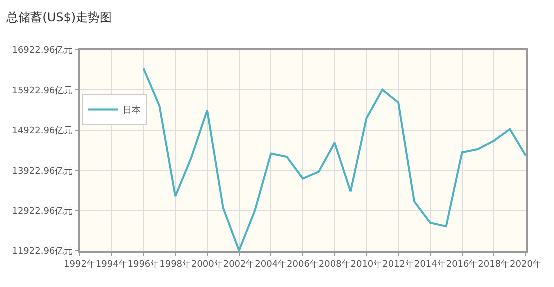  What do you see at coordinates (43, 252) in the screenshot?
I see `y-tick-label: 11922.96亿元` at bounding box center [43, 252].